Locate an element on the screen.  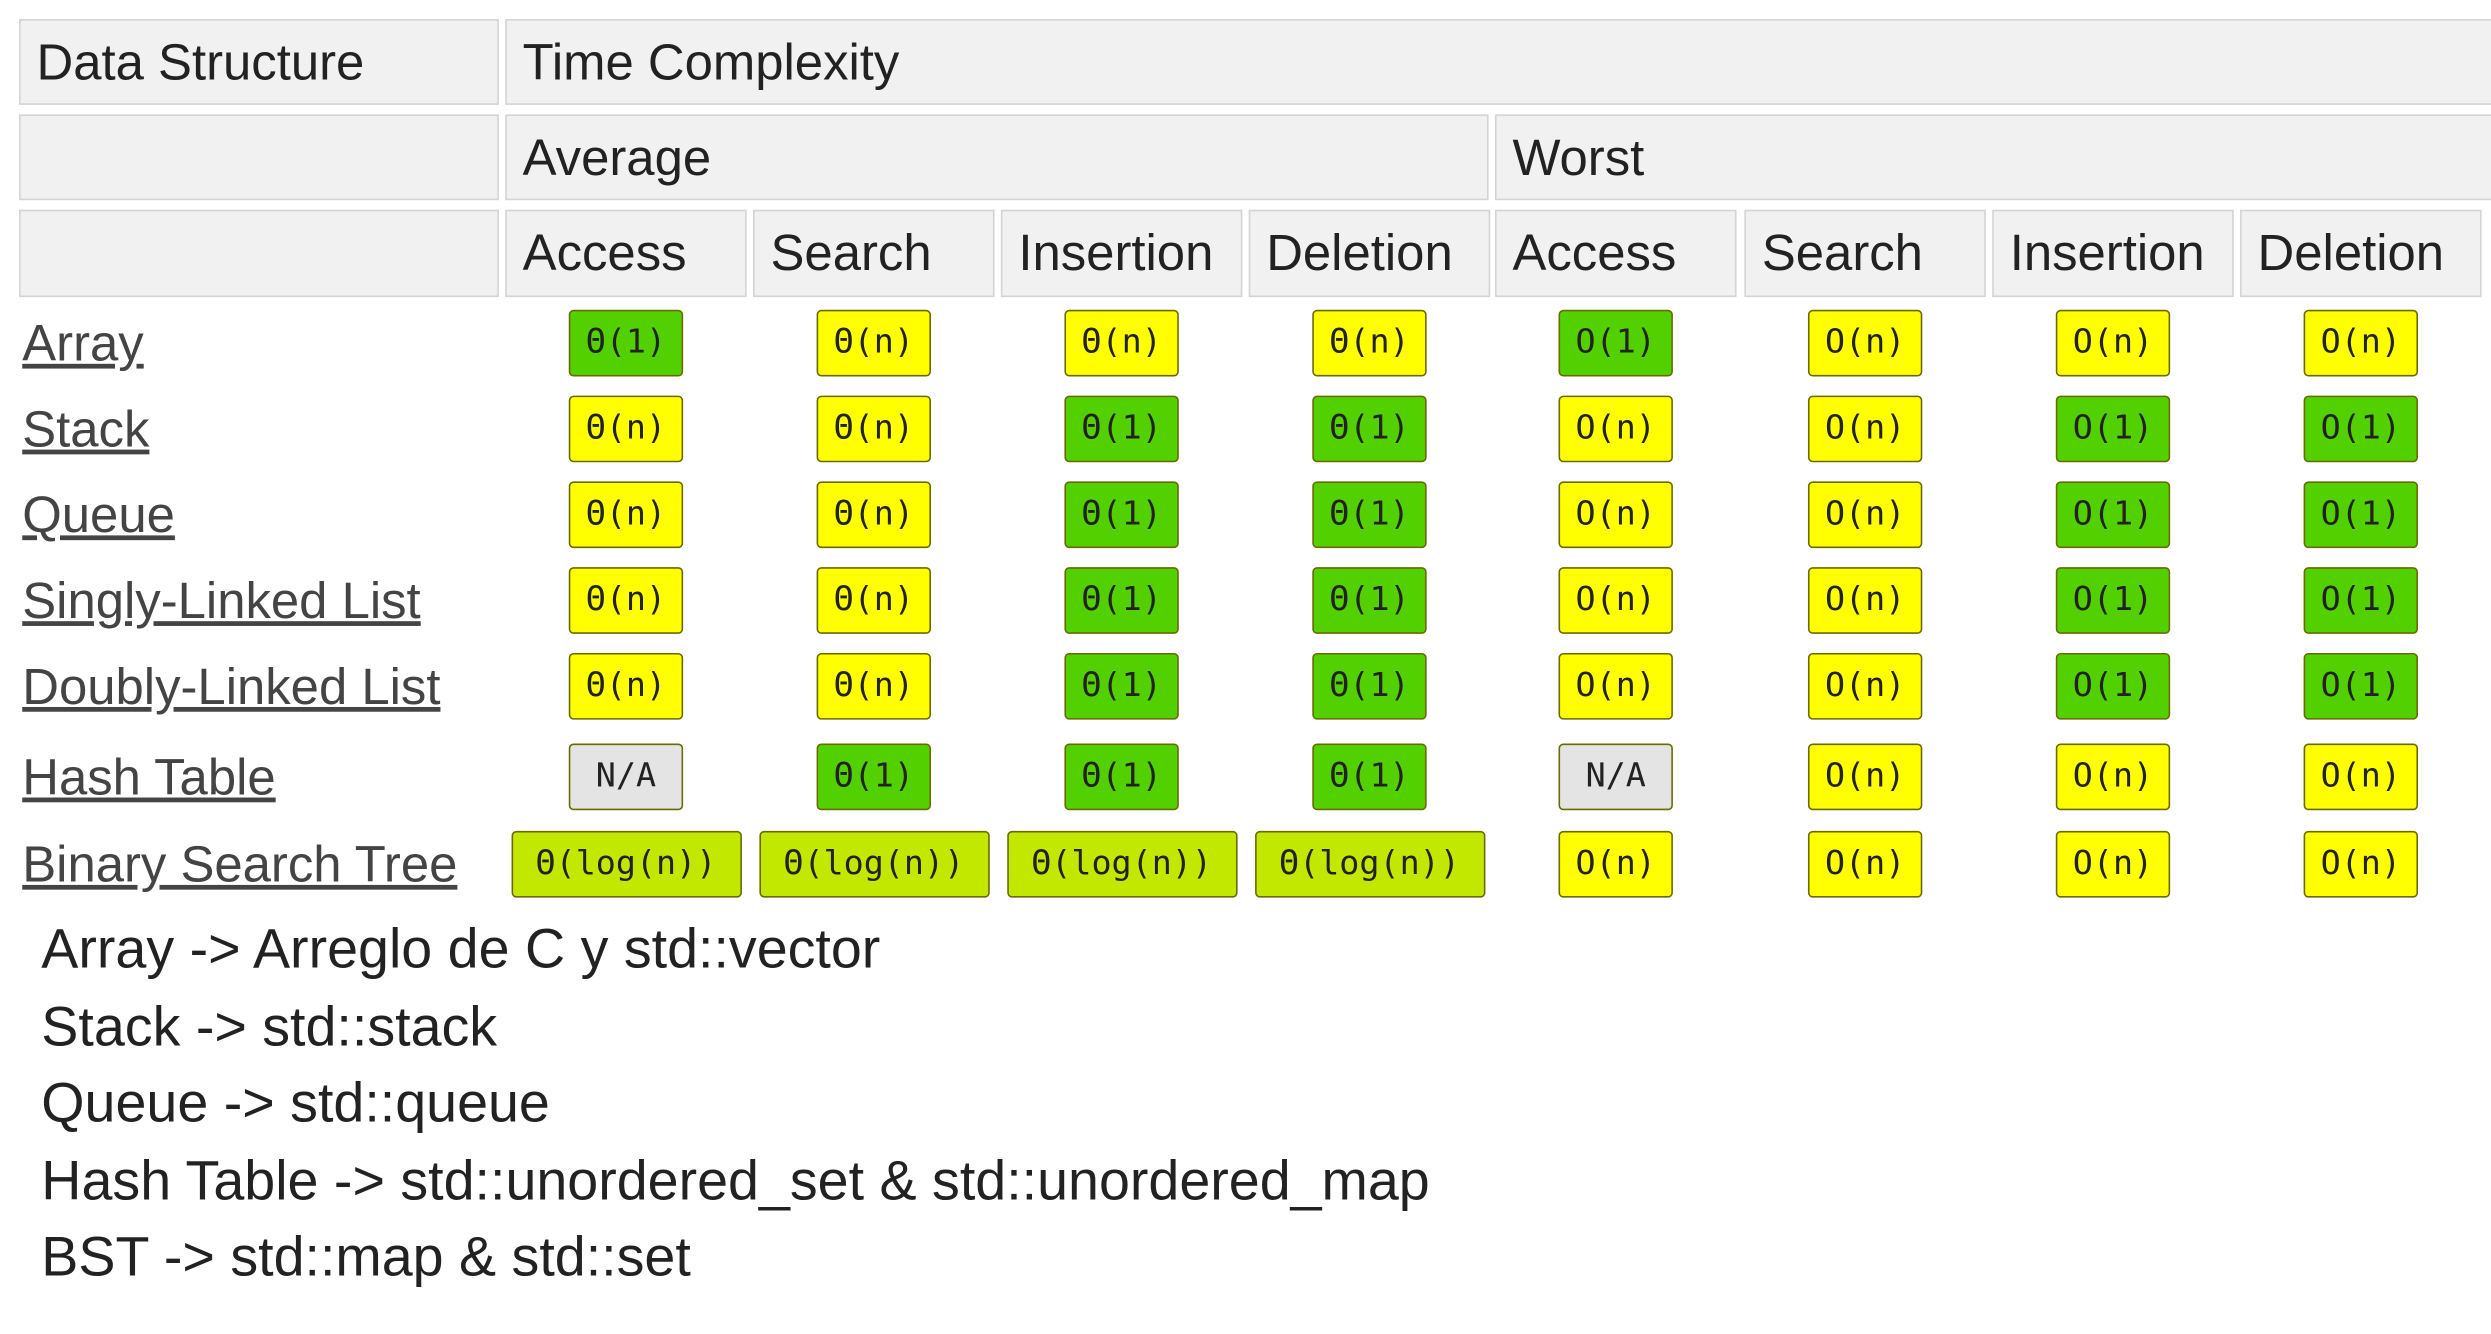
header-cell: Time Complexity is located at coordinates (1498, 62).